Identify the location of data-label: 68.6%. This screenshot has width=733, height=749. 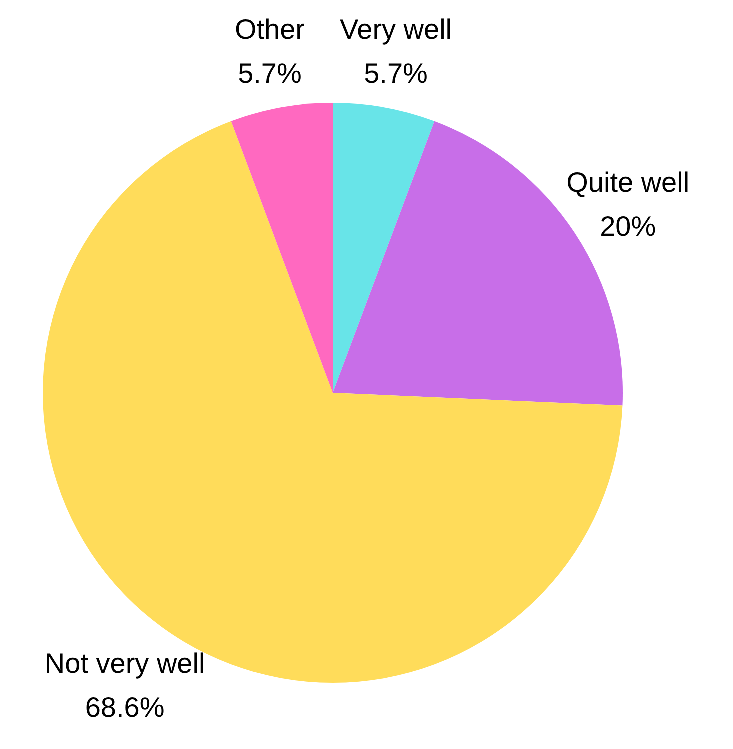
(125, 708).